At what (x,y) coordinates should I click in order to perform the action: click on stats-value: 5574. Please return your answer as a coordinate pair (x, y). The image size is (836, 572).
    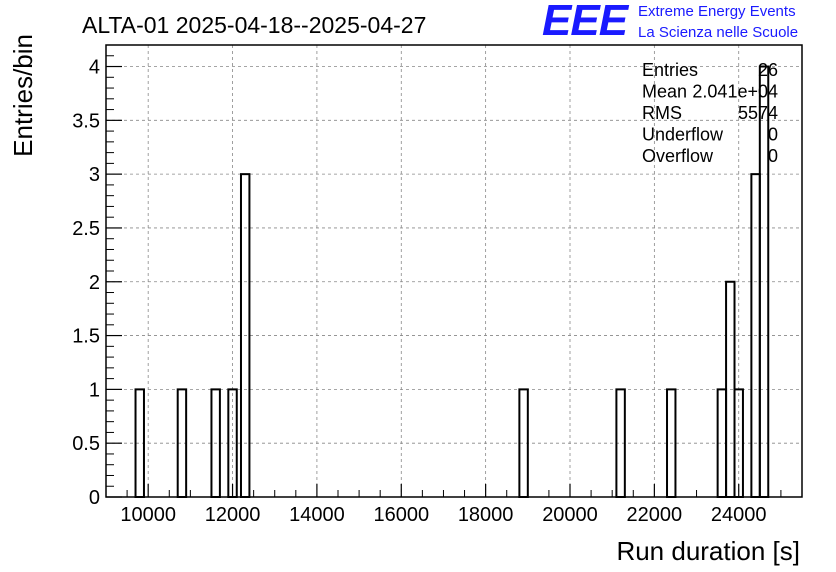
    Looking at the image, I should click on (758, 113).